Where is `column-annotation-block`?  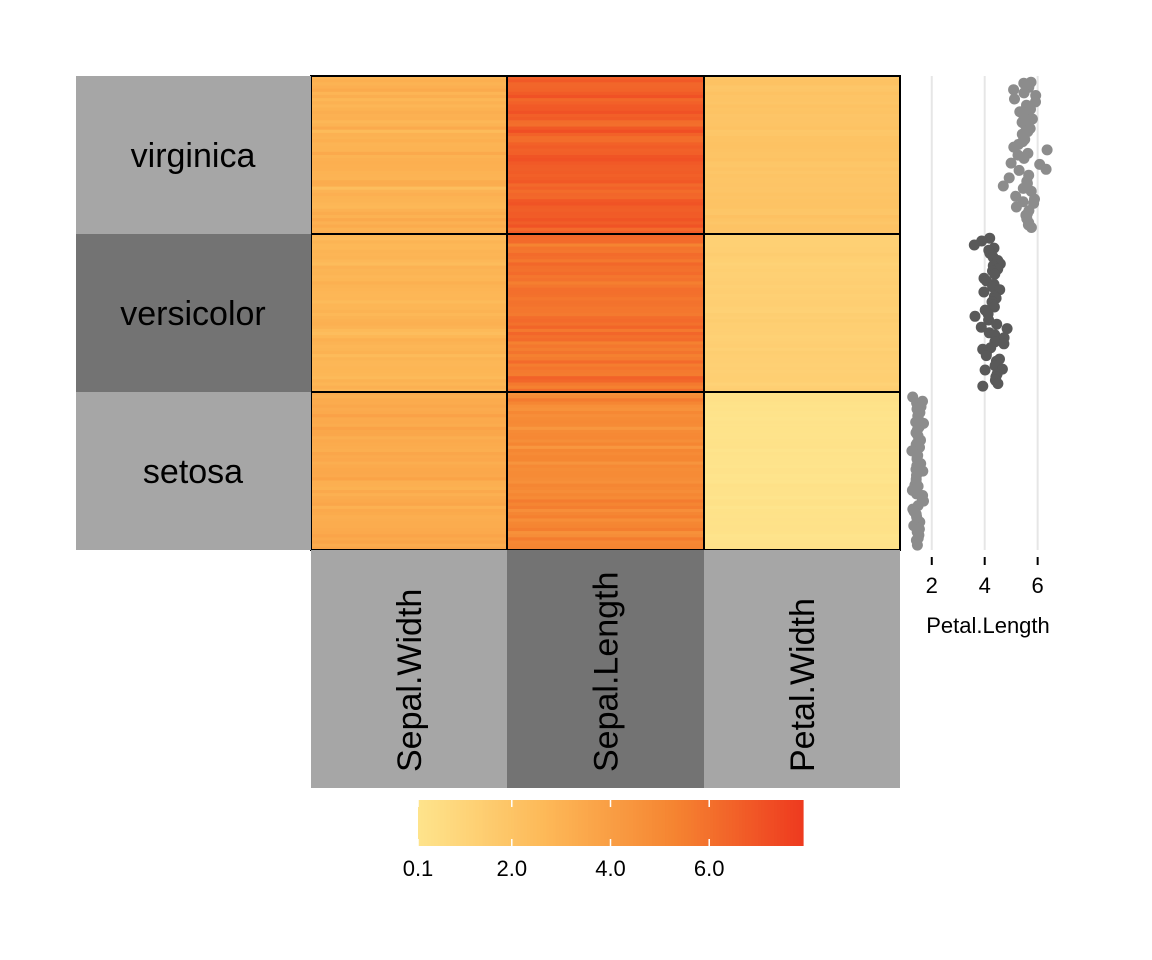 column-annotation-block is located at coordinates (409, 669).